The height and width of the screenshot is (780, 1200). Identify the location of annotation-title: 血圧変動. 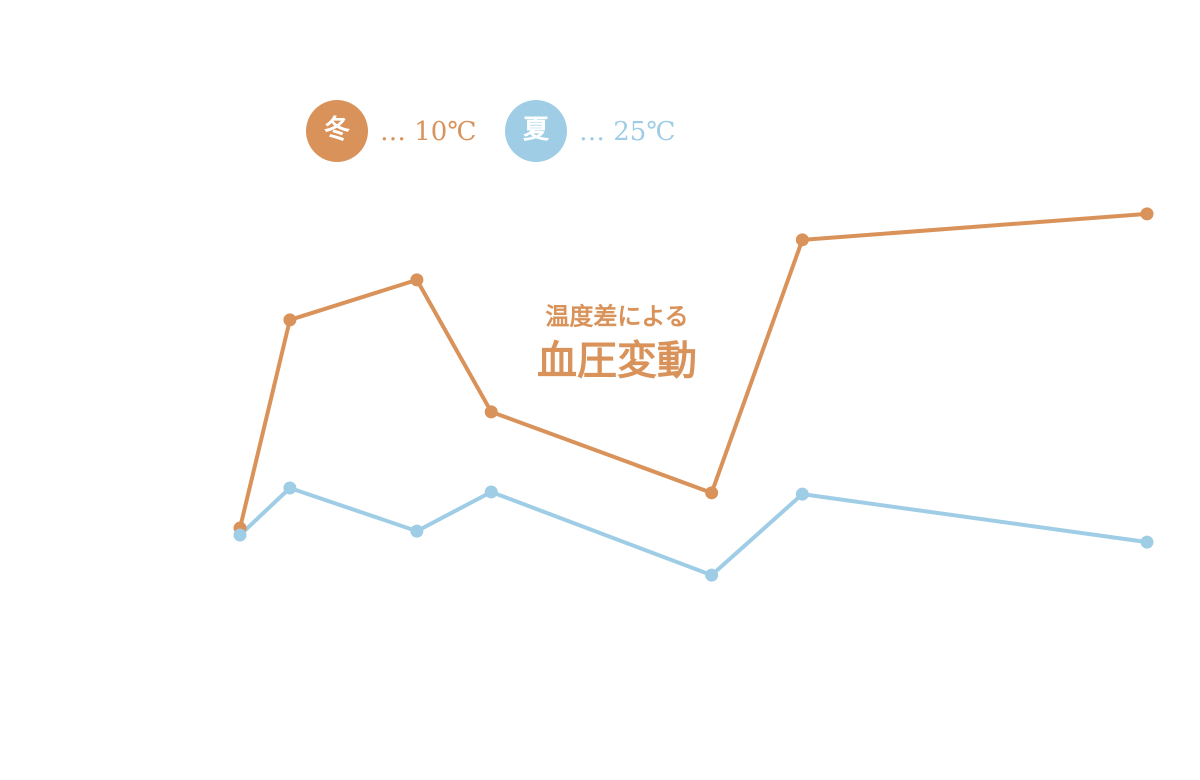
(617, 360).